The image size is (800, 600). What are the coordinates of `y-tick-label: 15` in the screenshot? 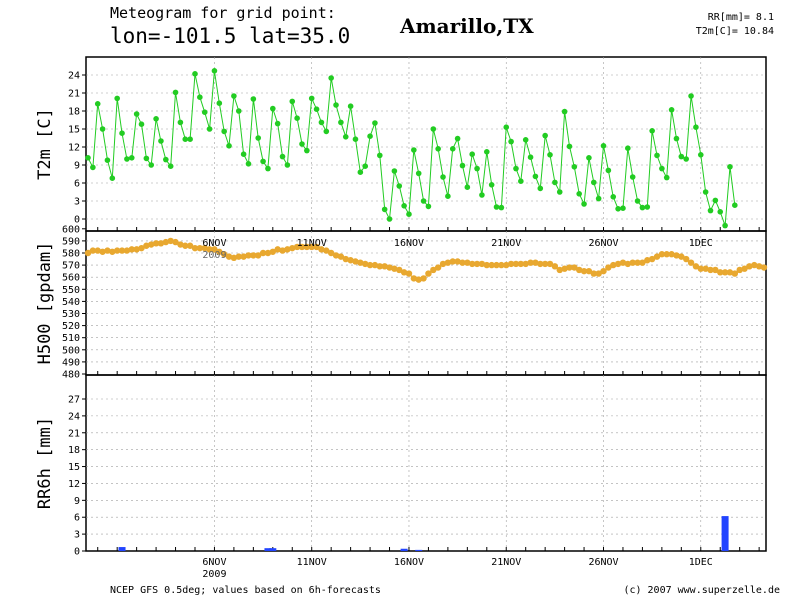 It's located at (74, 467).